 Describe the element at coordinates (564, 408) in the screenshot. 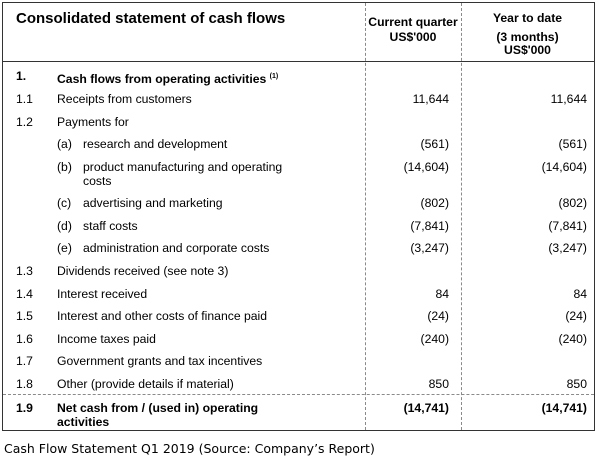

I see `total-ytd-value: (14,741)` at that location.